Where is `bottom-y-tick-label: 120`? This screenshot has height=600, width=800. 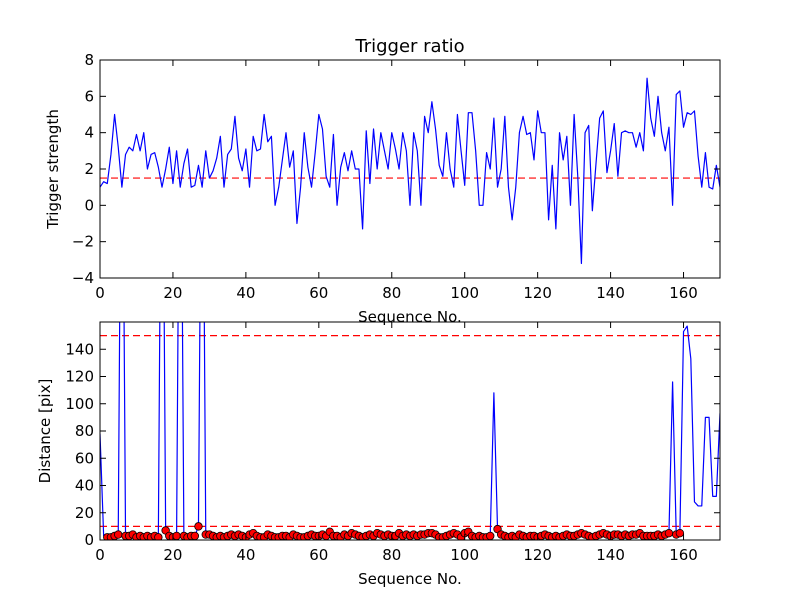
bottom-y-tick-label: 120 is located at coordinates (79, 377).